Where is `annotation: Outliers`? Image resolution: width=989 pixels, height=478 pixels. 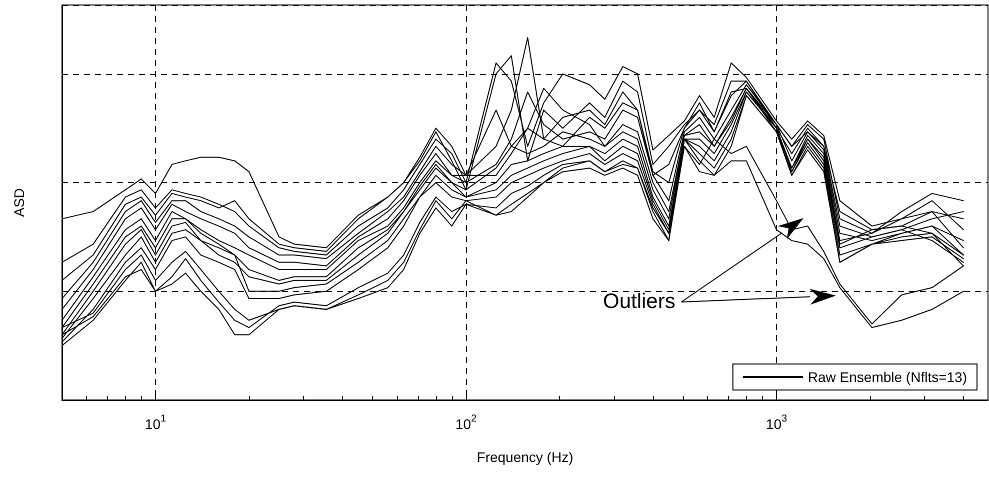 annotation: Outliers is located at coordinates (639, 302).